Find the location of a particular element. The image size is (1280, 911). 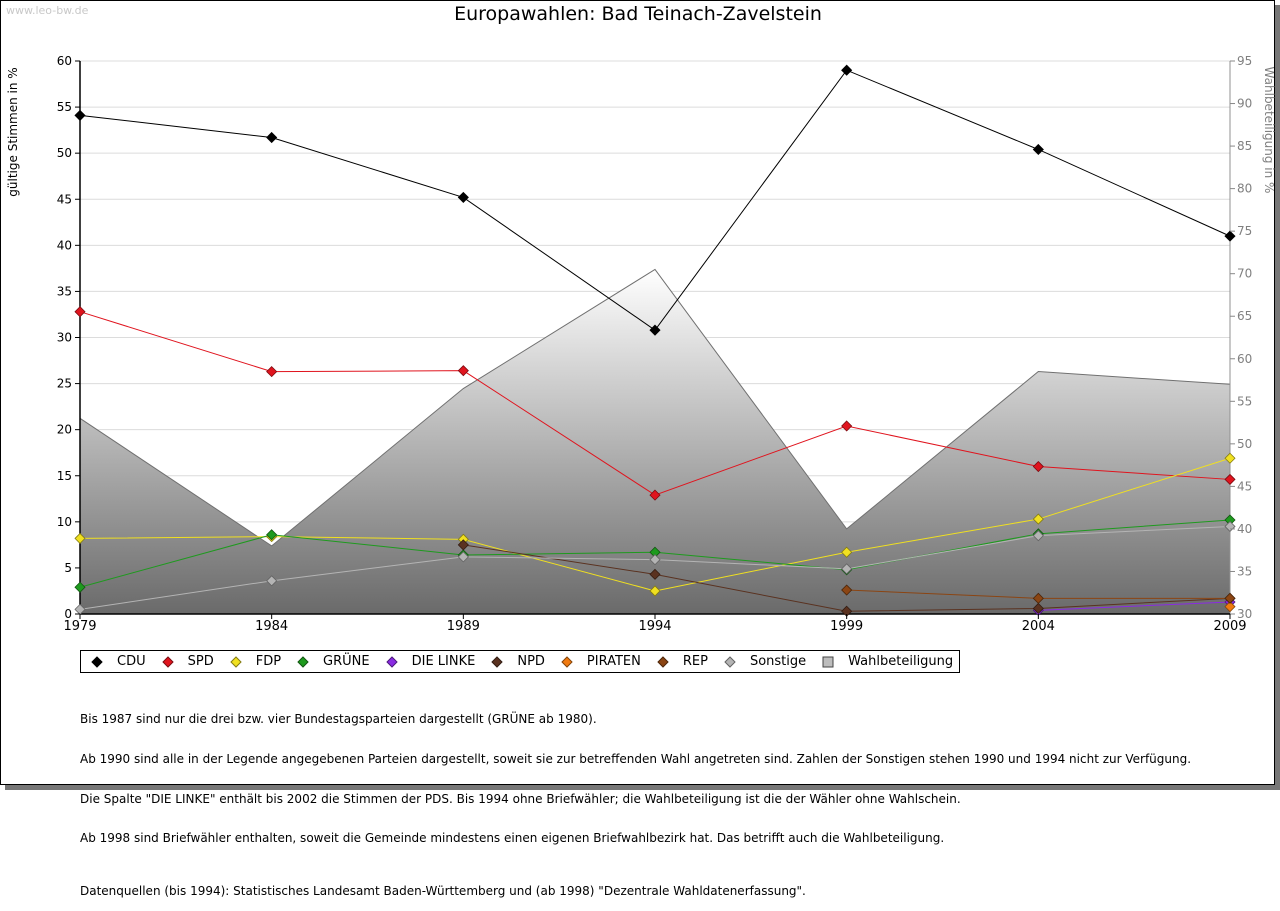

legend-label: REP is located at coordinates (695, 661).